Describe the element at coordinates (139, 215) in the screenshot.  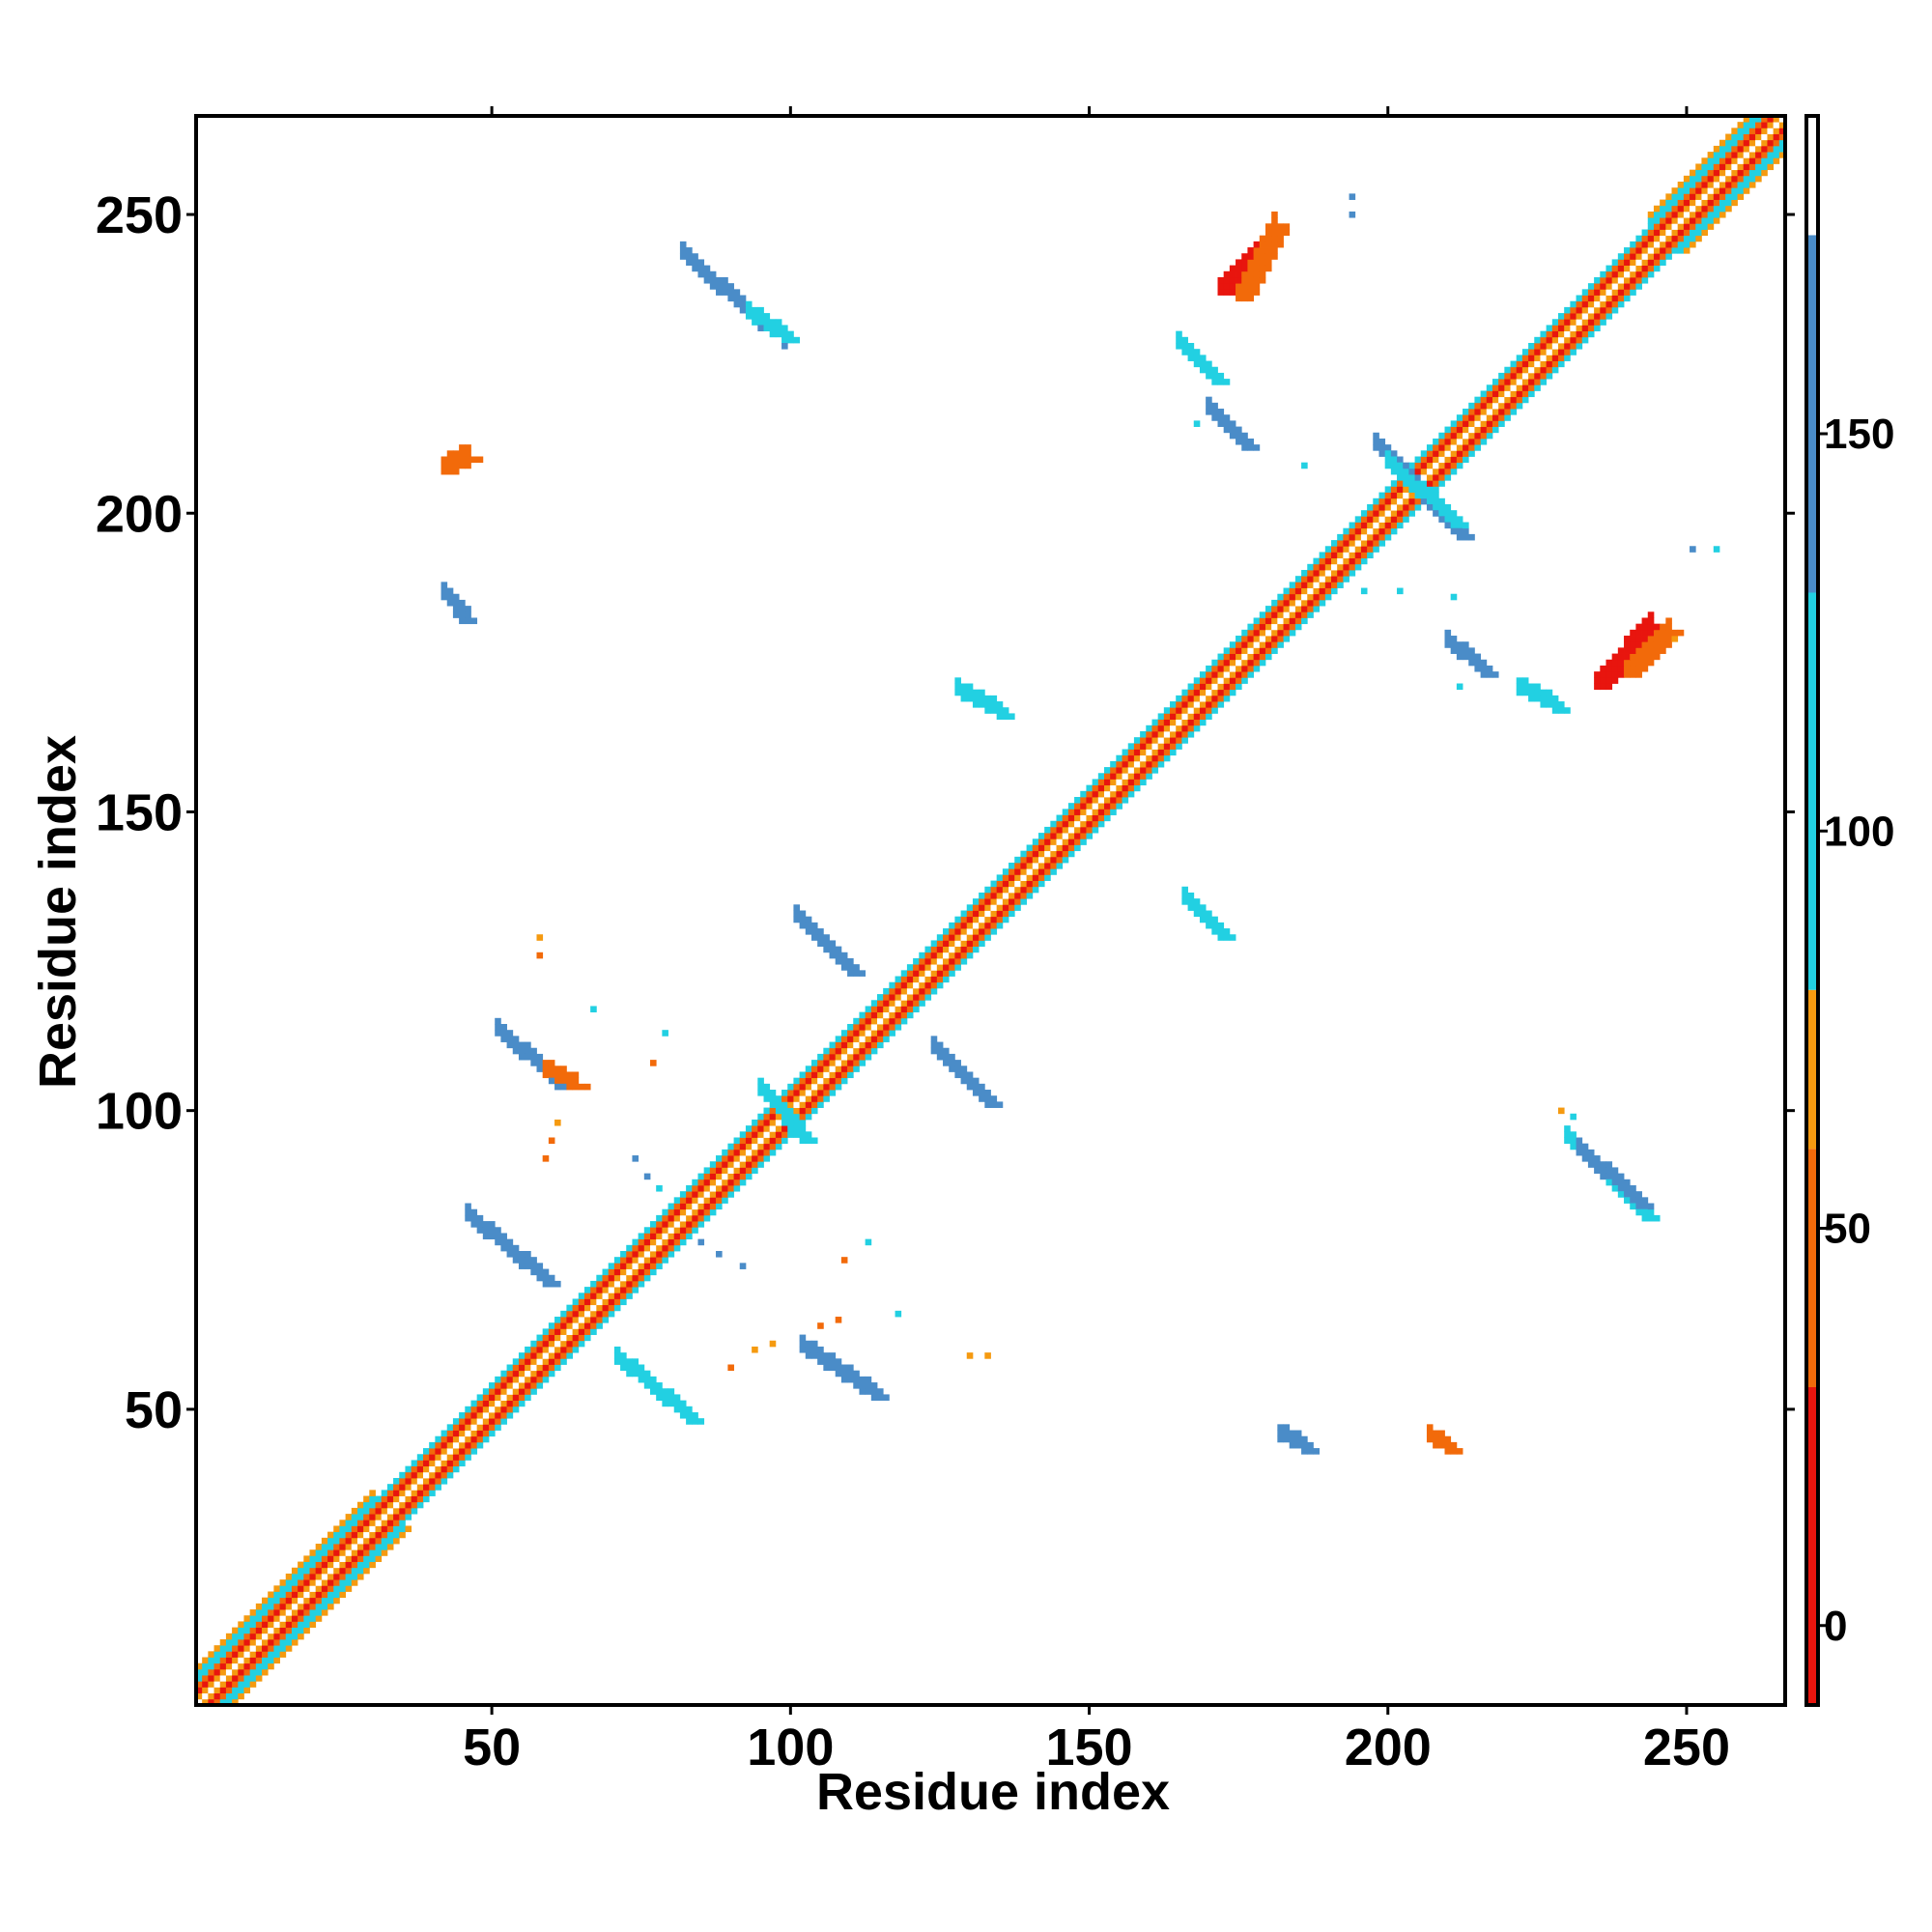
I see `y-tick-label: 250` at that location.